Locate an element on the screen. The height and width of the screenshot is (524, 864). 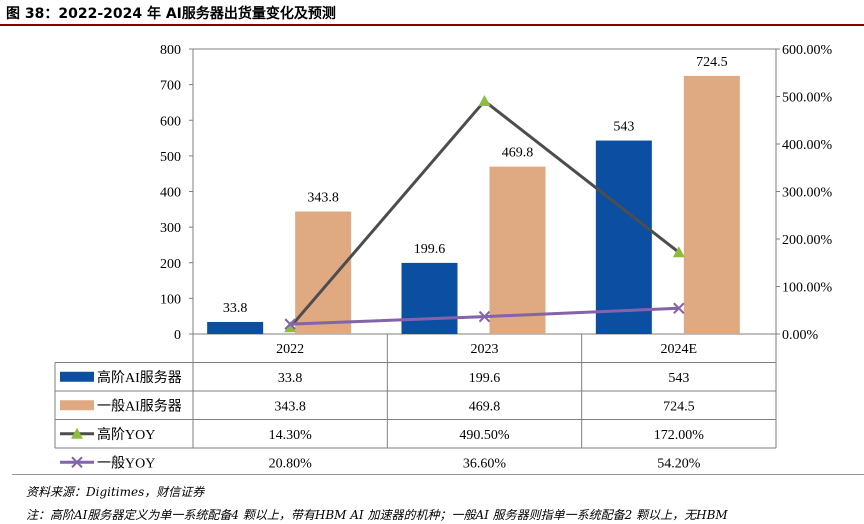
table-cell: 14.30% is located at coordinates (291, 435).